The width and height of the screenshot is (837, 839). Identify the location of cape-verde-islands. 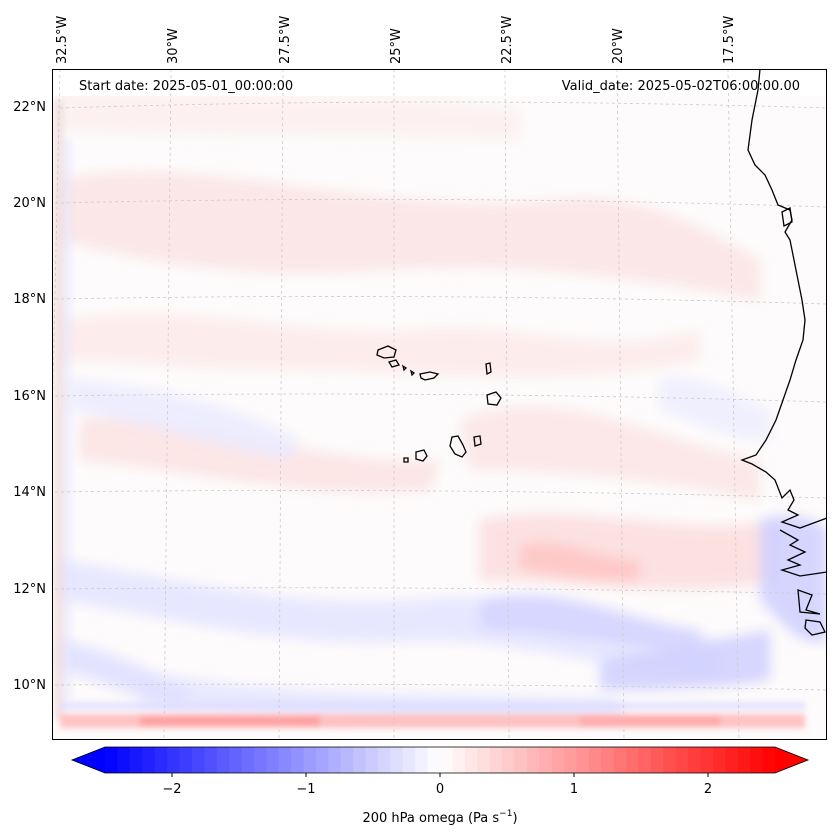
(439, 404).